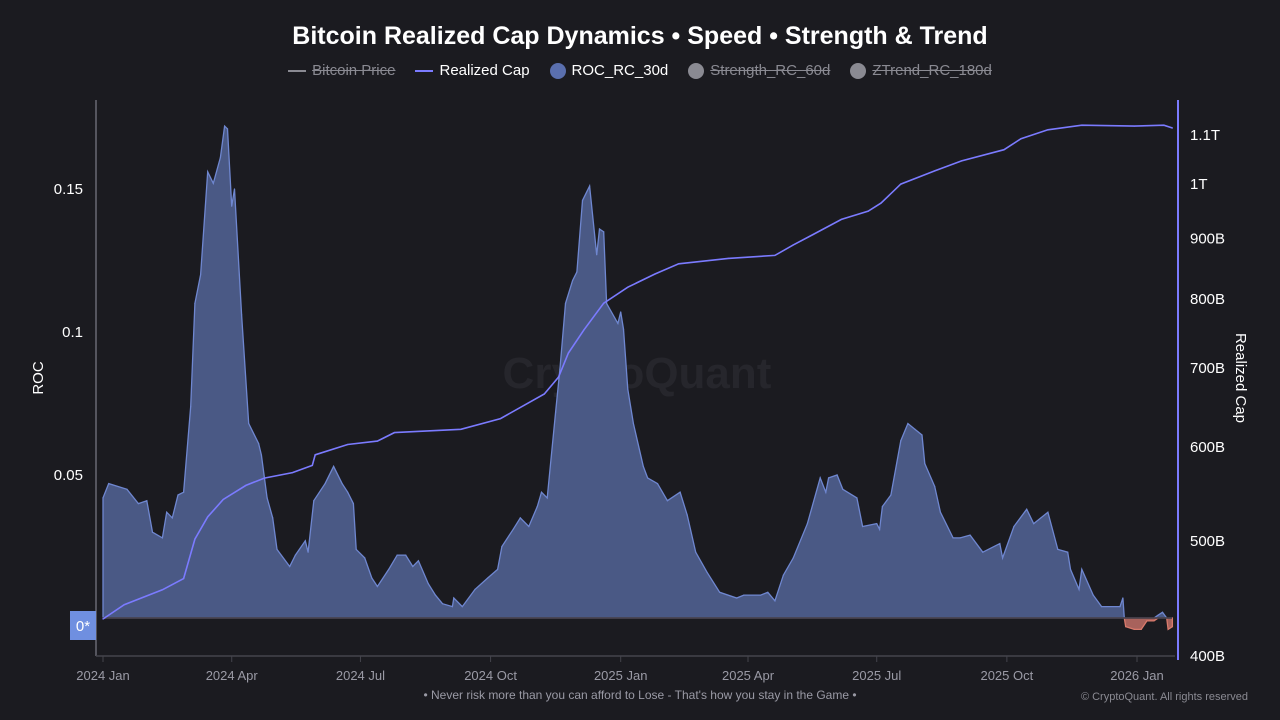 The width and height of the screenshot is (1280, 720). I want to click on dot-swatch-icon, so click(696, 70).